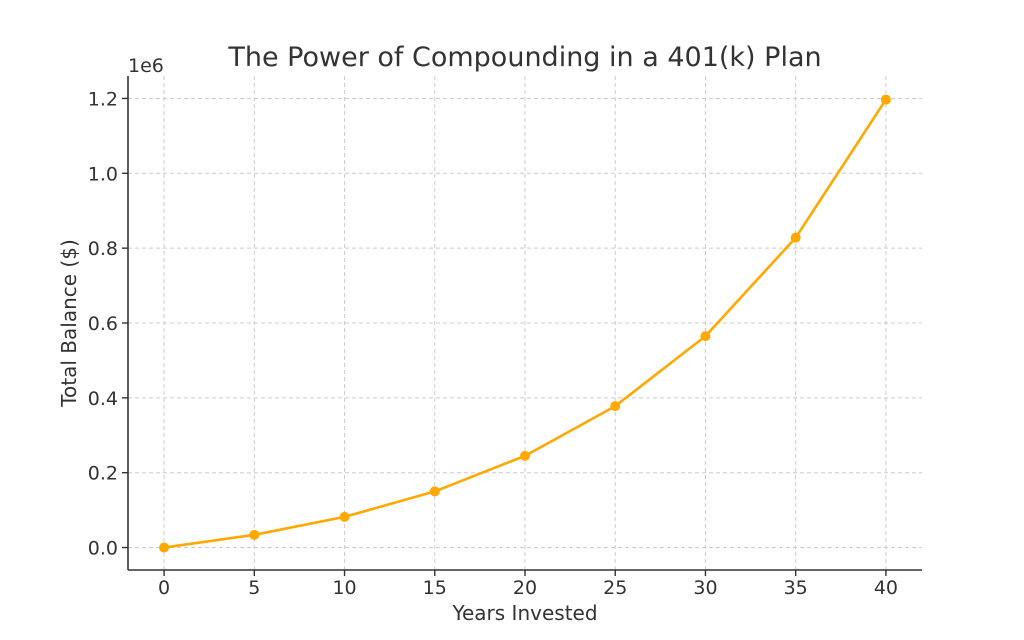 The image size is (1024, 640). What do you see at coordinates (103, 549) in the screenshot?
I see `y-tick-label: 0.0` at bounding box center [103, 549].